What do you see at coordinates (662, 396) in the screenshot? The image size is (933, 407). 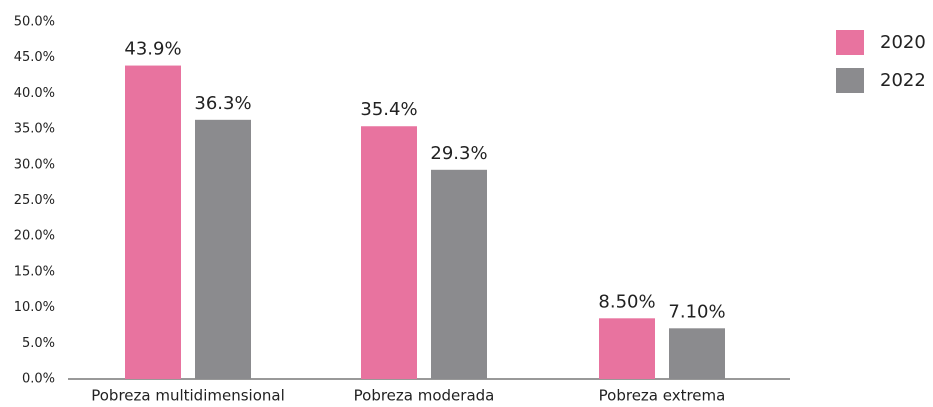 I see `x-tick-label: Pobreza extrema` at bounding box center [662, 396].